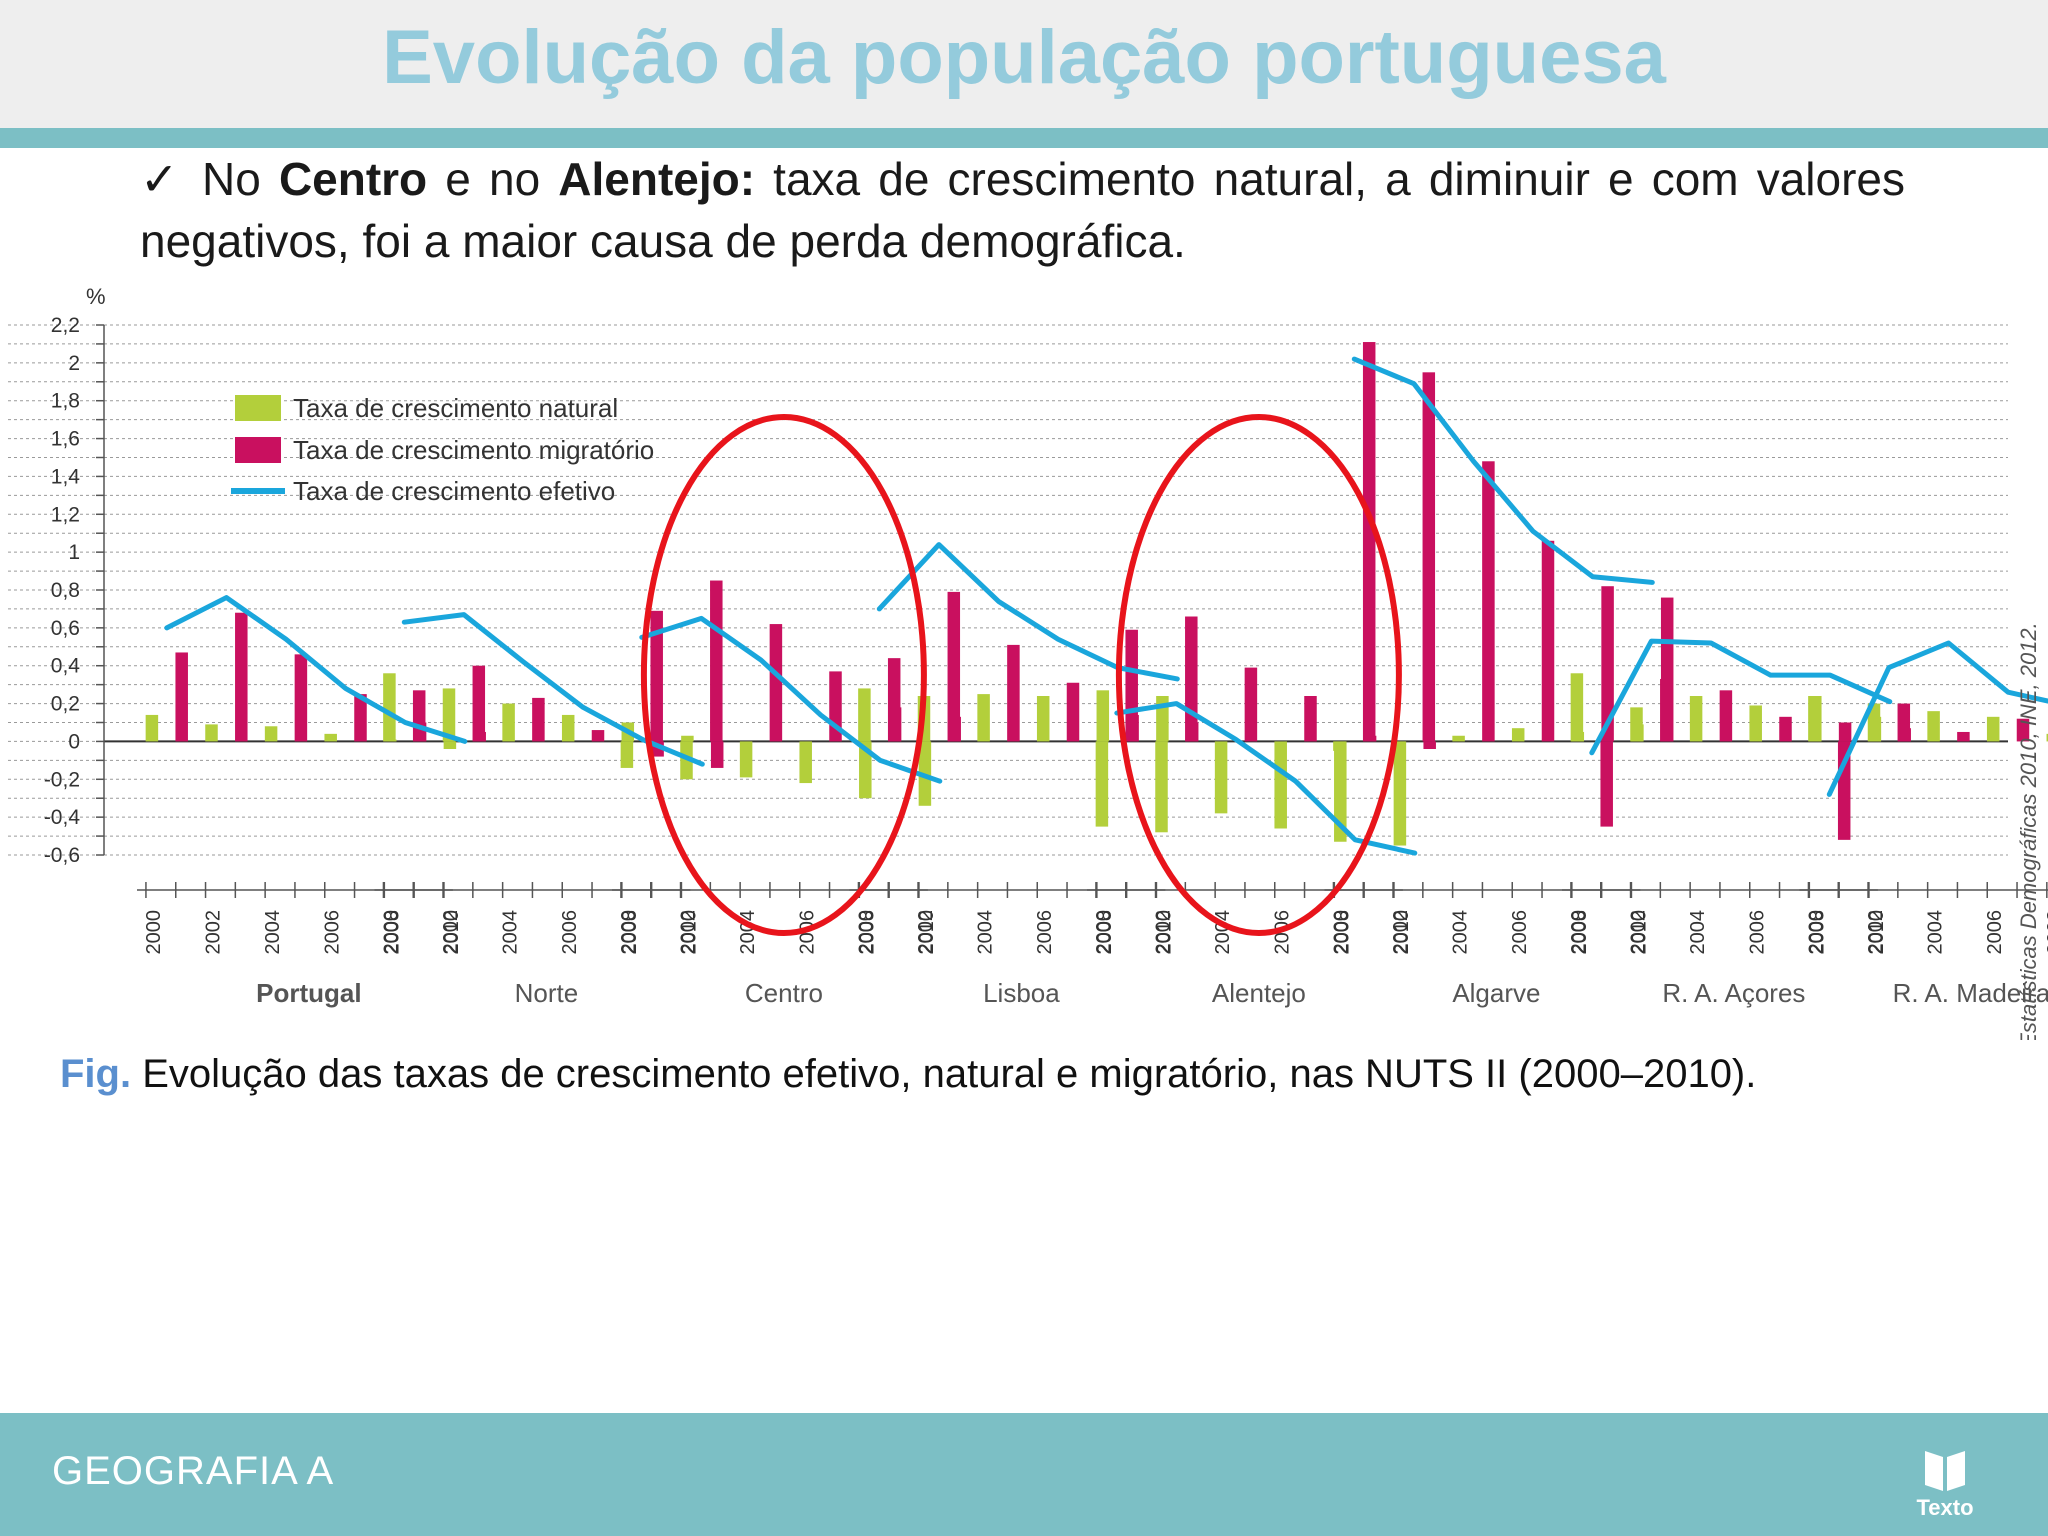 This screenshot has width=2048, height=1536. What do you see at coordinates (454, 491) in the screenshot?
I see `legend-label-efetivo: Taxa de crescimento efetivo` at bounding box center [454, 491].